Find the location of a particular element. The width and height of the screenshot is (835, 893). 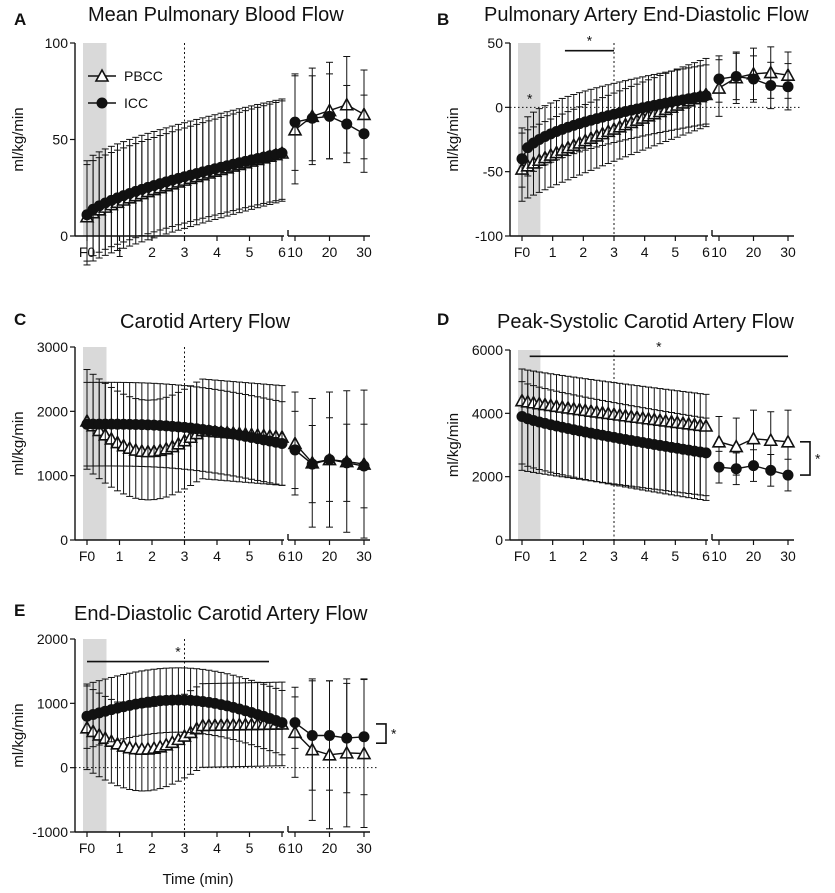

legend: PBCC ICC is located at coordinates (125, 89).